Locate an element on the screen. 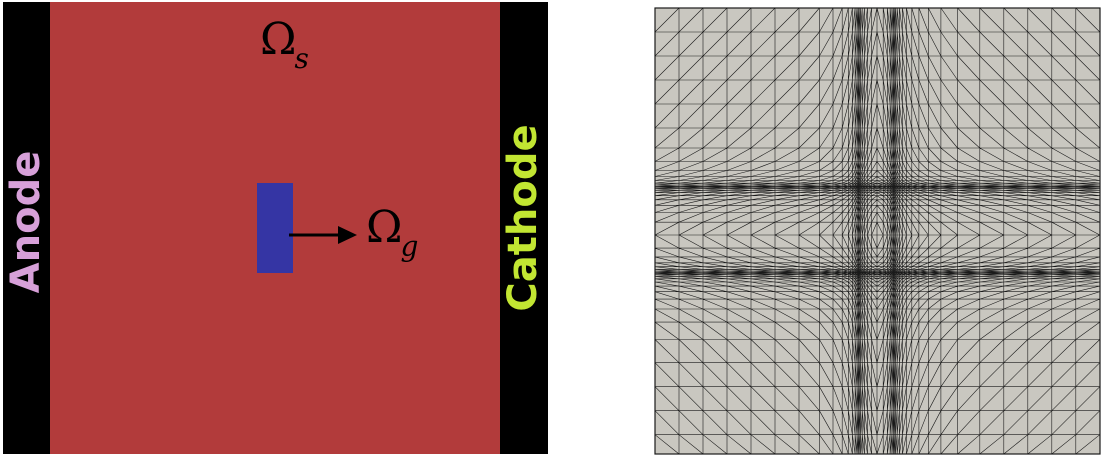 Image resolution: width=1103 pixels, height=456 pixels. arrow-head is located at coordinates (347, 235).